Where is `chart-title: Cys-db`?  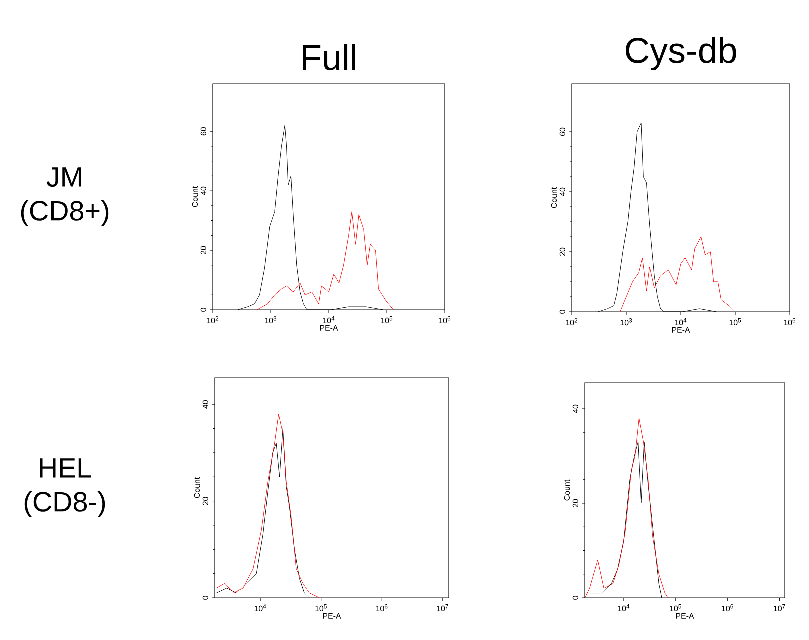 chart-title: Cys-db is located at coordinates (681, 53).